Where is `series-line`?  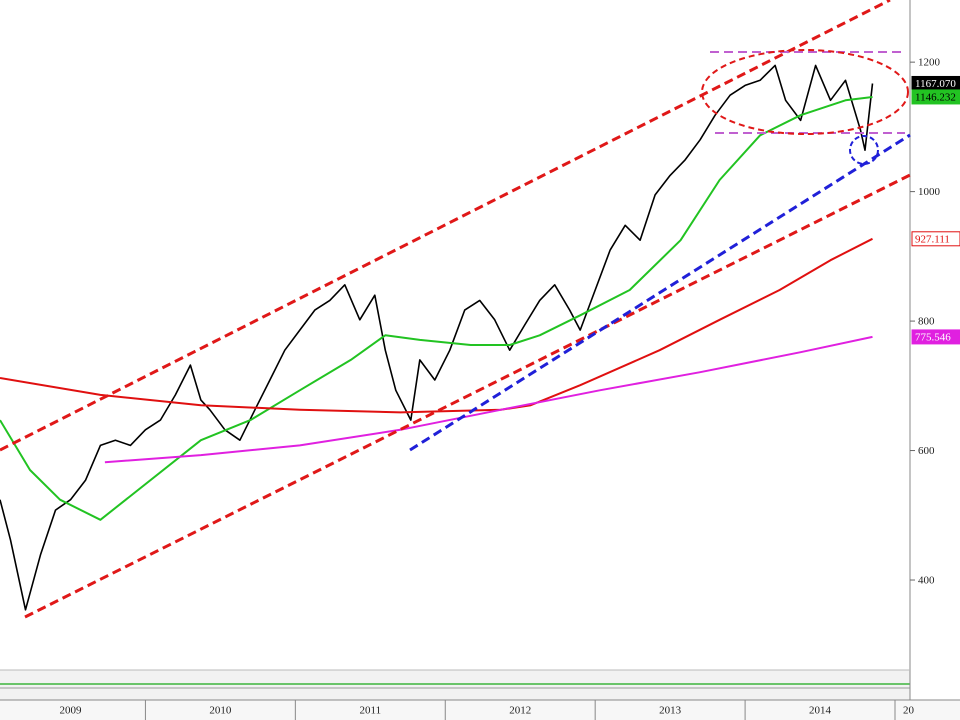 series-line is located at coordinates (488, 399).